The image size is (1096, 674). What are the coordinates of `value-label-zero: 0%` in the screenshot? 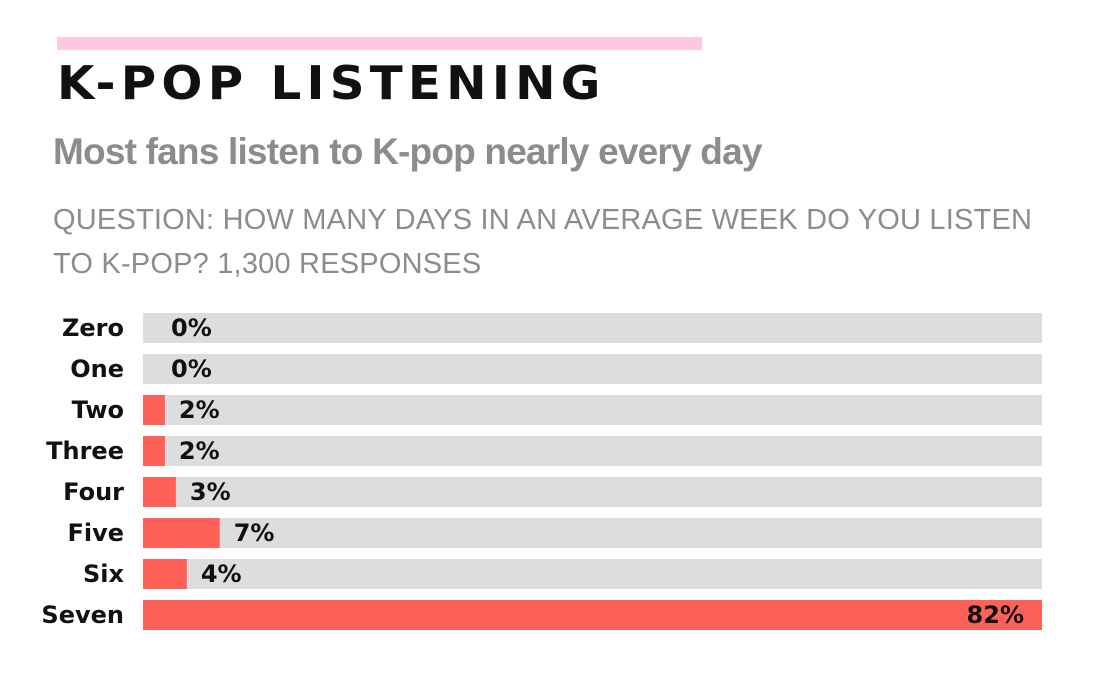 It's located at (191, 328).